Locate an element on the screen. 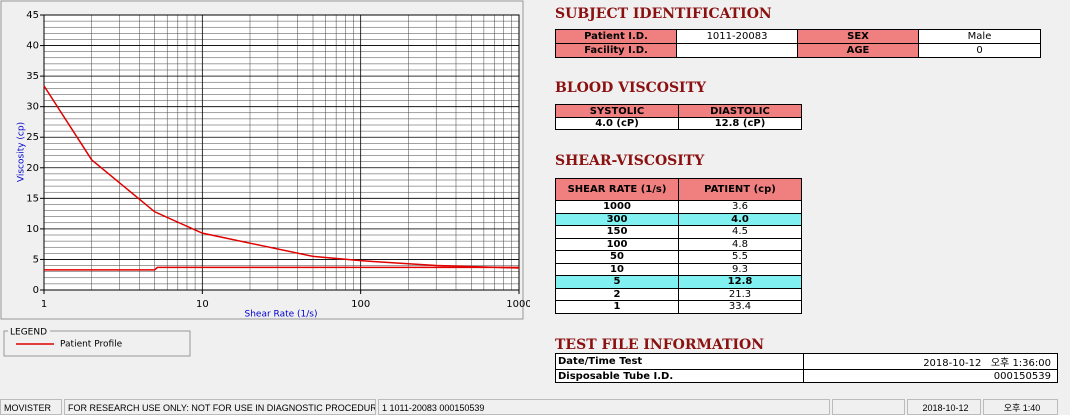  label: Date/Time Test is located at coordinates (679, 361).